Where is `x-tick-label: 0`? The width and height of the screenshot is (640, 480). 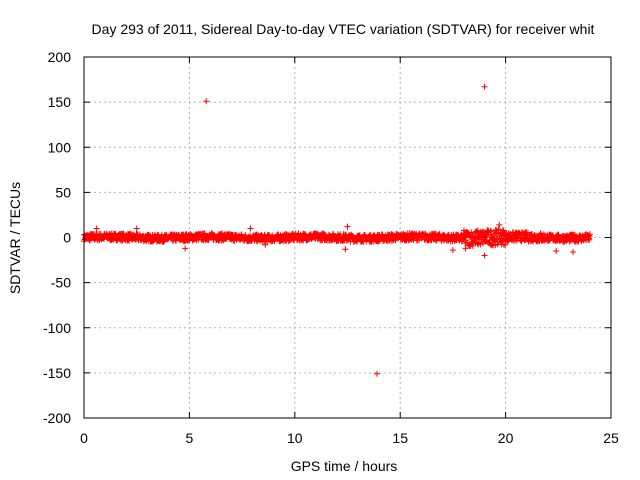
x-tick-label: 0 is located at coordinates (84, 438).